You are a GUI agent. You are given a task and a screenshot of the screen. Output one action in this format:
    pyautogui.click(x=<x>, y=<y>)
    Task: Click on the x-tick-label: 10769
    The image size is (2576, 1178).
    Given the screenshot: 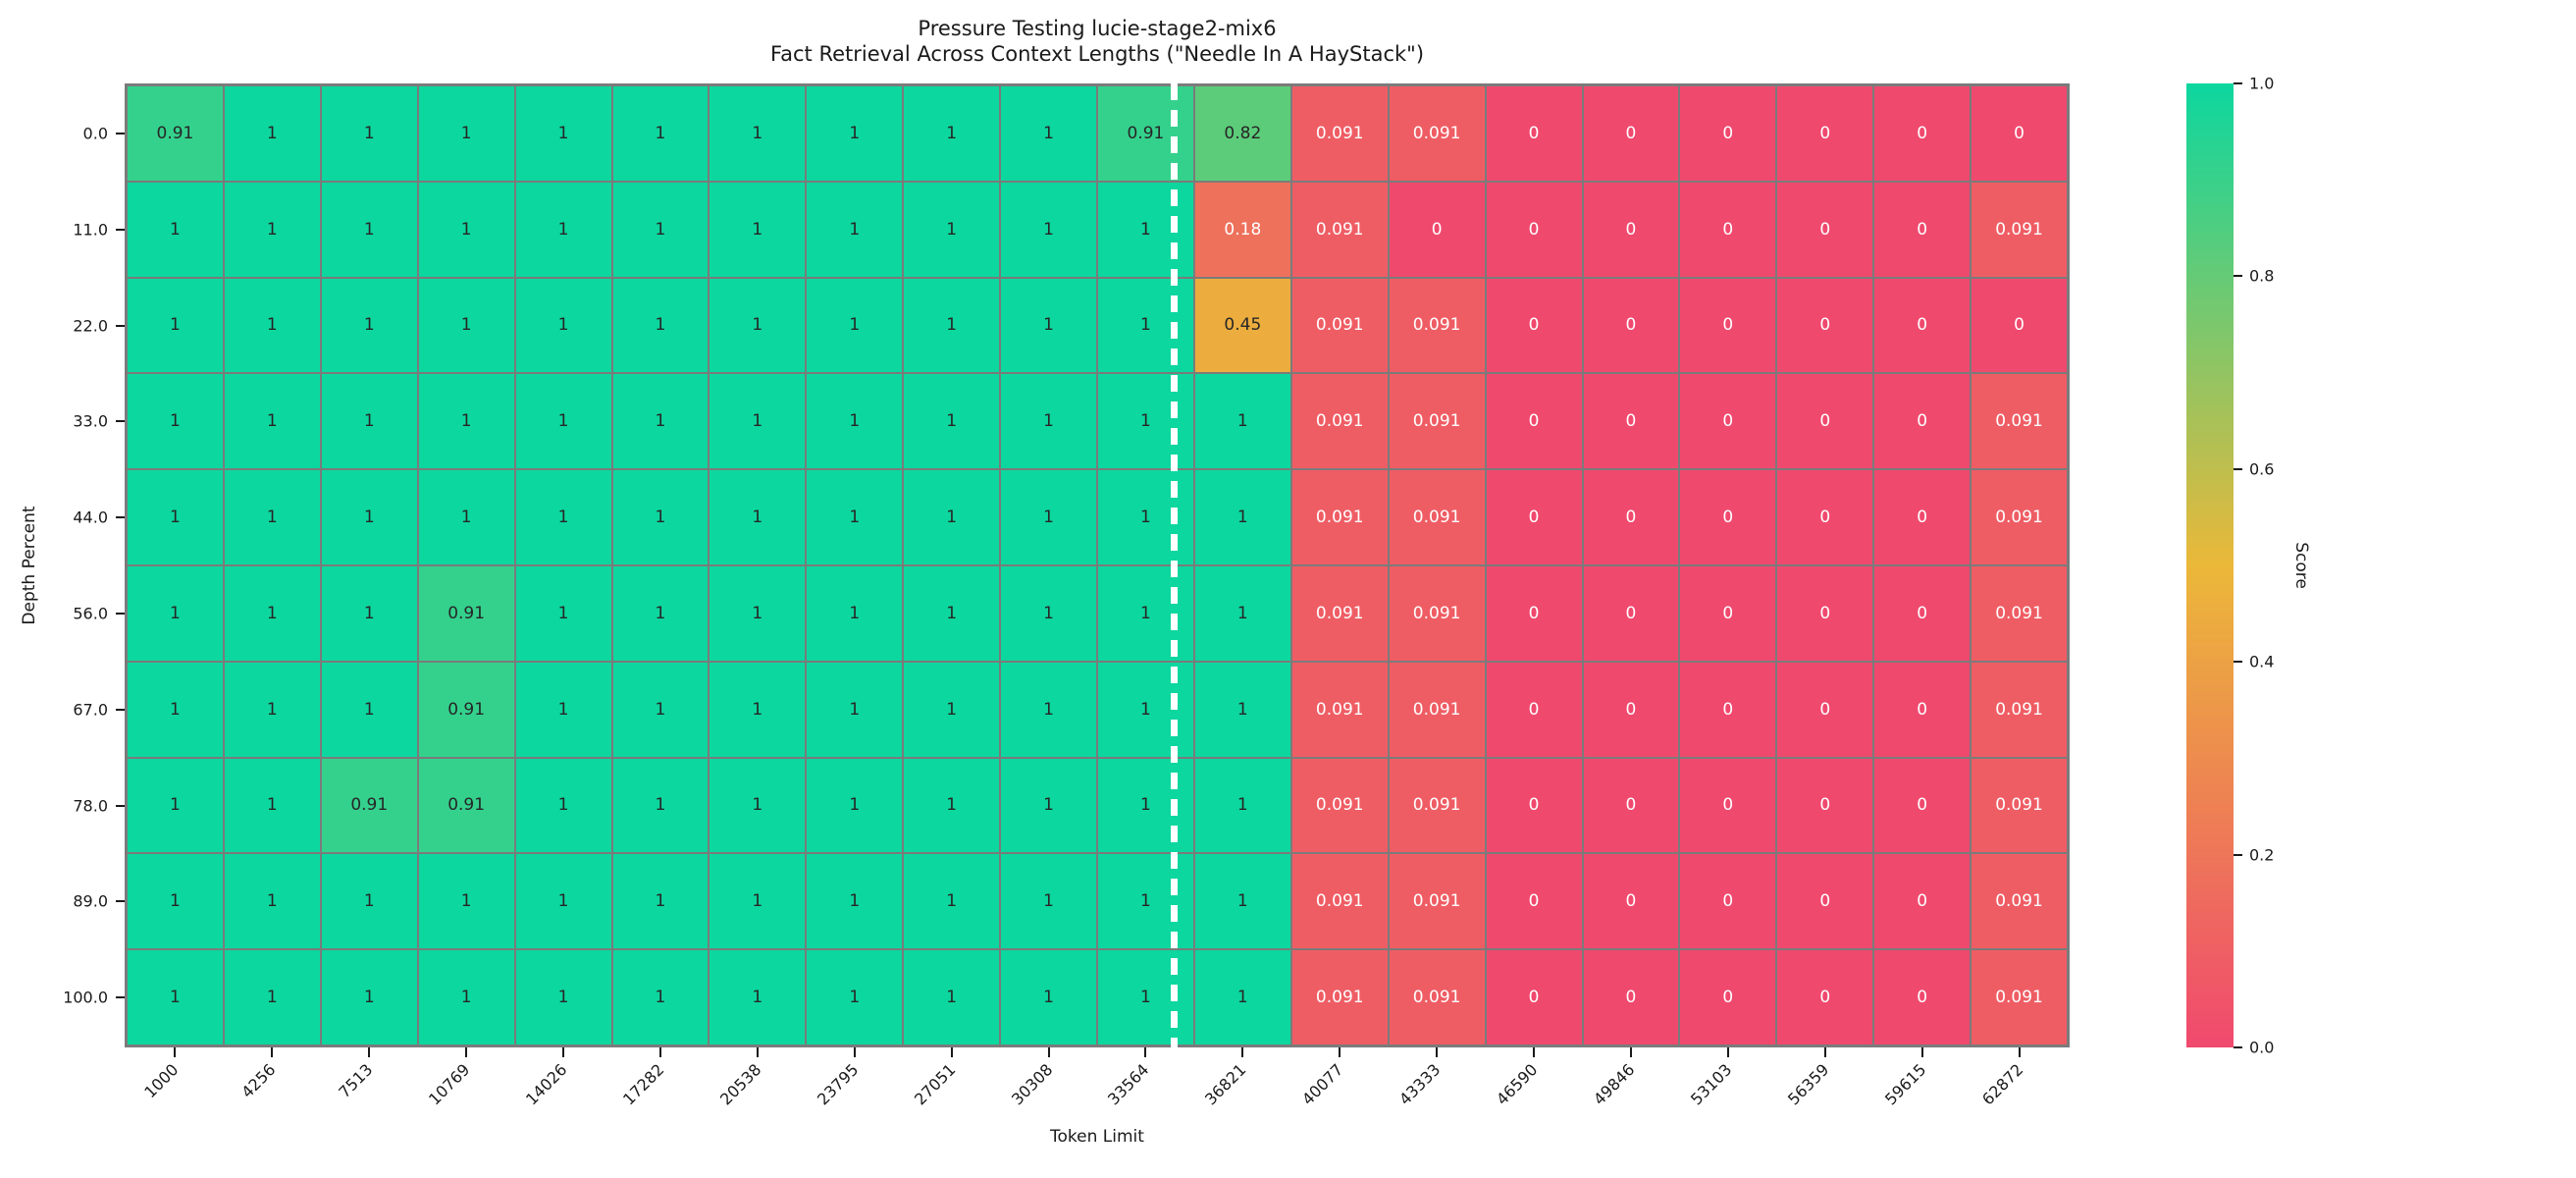 What is the action you would take?
    pyautogui.click(x=449, y=1084)
    